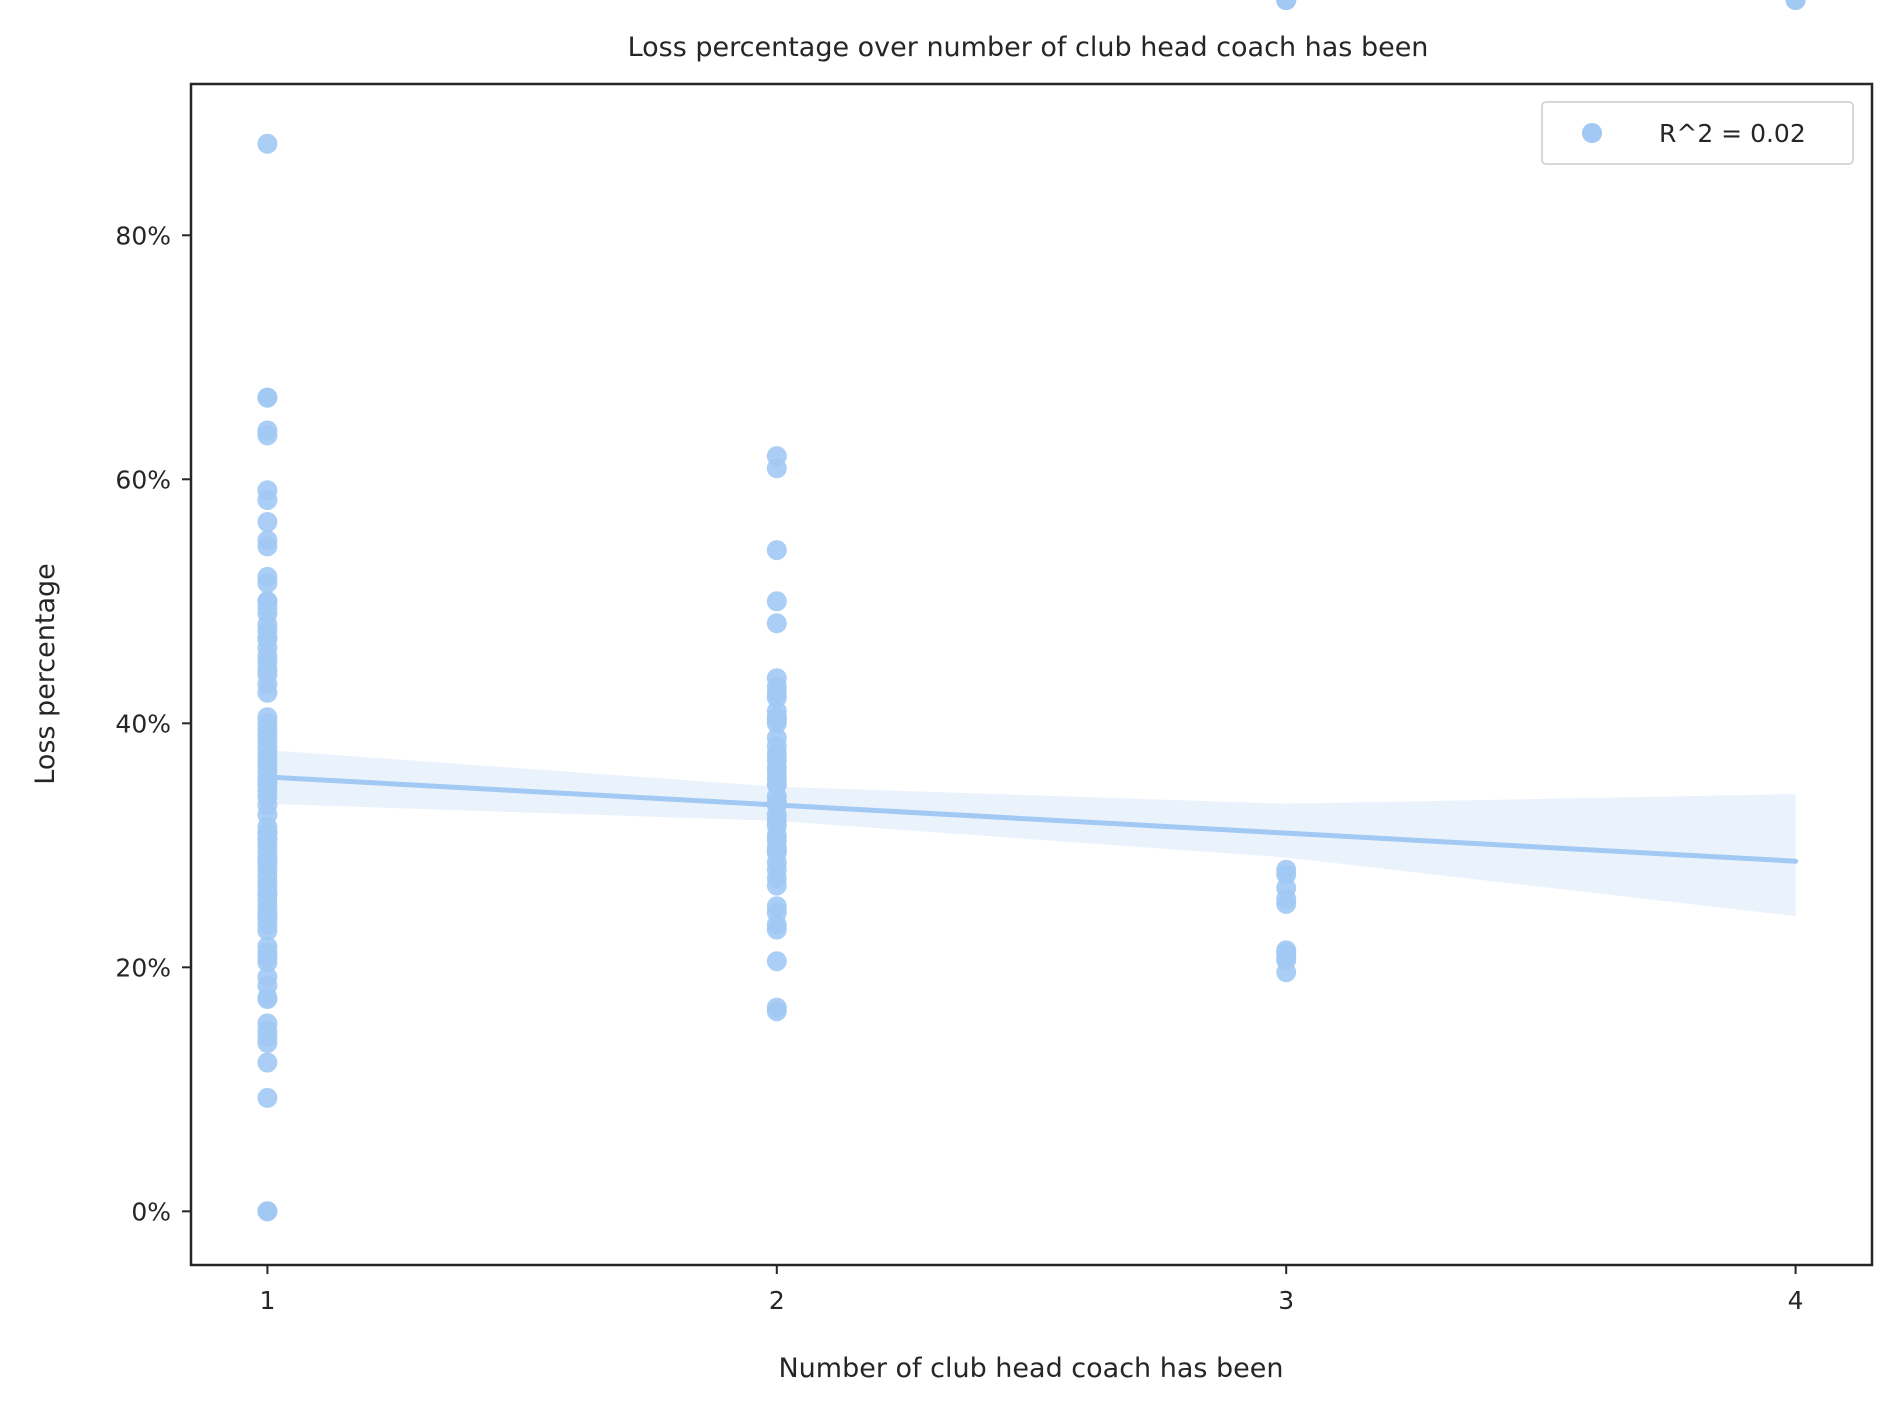 This screenshot has height=1413, width=1893. Describe the element at coordinates (1796, 1300) in the screenshot. I see `x-tick-label: 4` at that location.